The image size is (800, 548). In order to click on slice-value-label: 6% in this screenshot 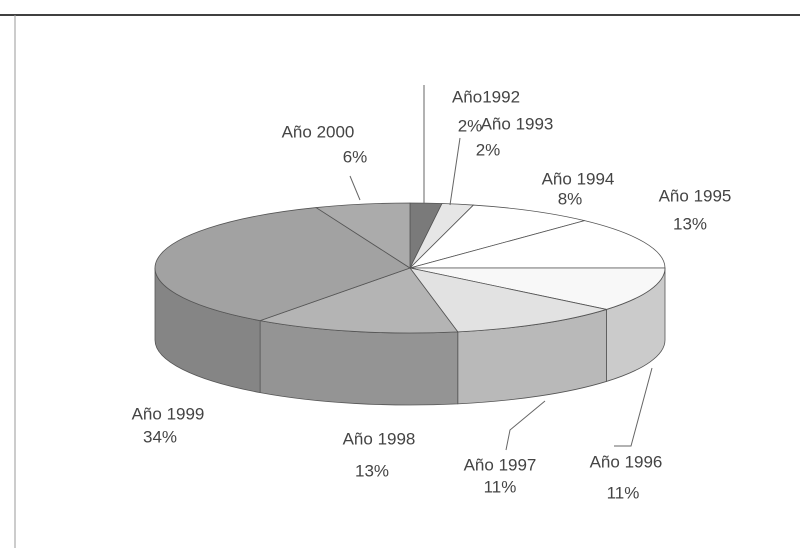, I will do `click(355, 156)`.